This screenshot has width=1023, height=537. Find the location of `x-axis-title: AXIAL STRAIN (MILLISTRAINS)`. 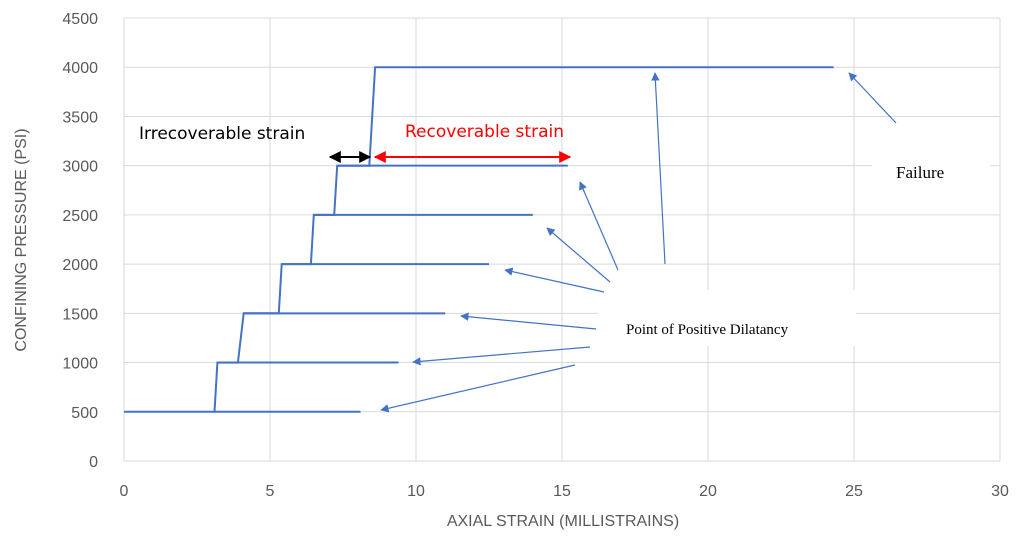

x-axis-title: AXIAL STRAIN (MILLISTRAINS) is located at coordinates (563, 521).